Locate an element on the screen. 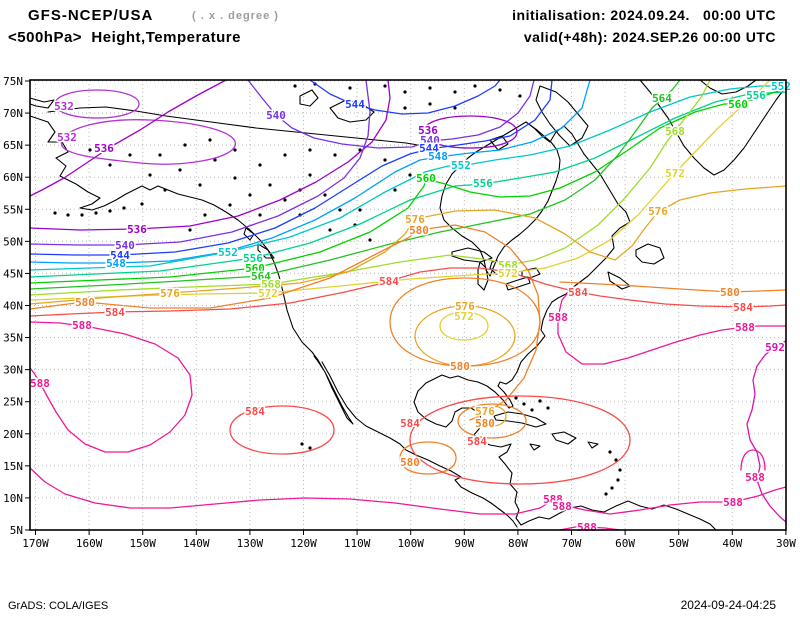  coastline-mexico-pacific is located at coordinates (419, 444).